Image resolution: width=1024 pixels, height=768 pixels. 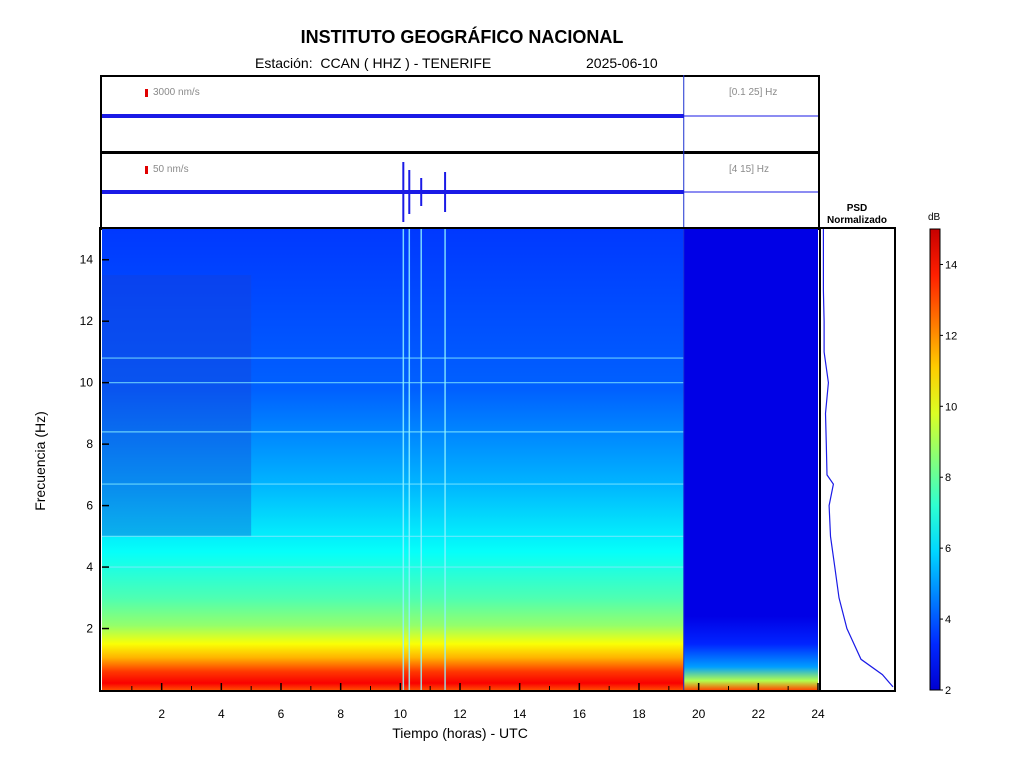 I want to click on spectrogram-quiet-region, so click(x=177, y=406).